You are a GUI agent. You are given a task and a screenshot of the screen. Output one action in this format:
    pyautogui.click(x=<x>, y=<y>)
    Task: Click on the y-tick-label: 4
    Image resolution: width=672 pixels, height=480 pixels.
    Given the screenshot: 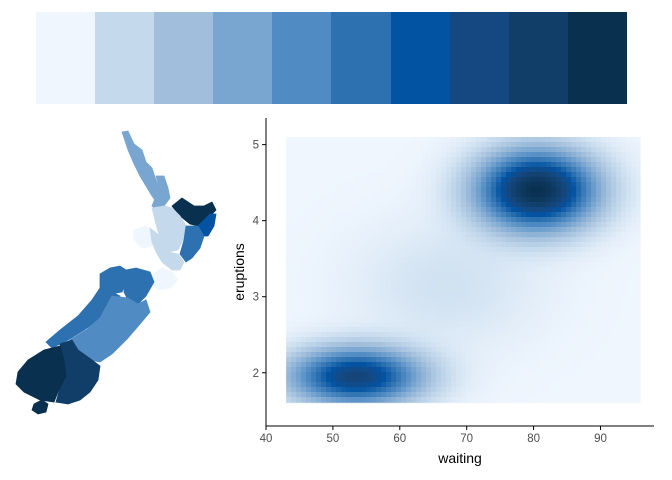 What is the action you would take?
    pyautogui.click(x=256, y=222)
    